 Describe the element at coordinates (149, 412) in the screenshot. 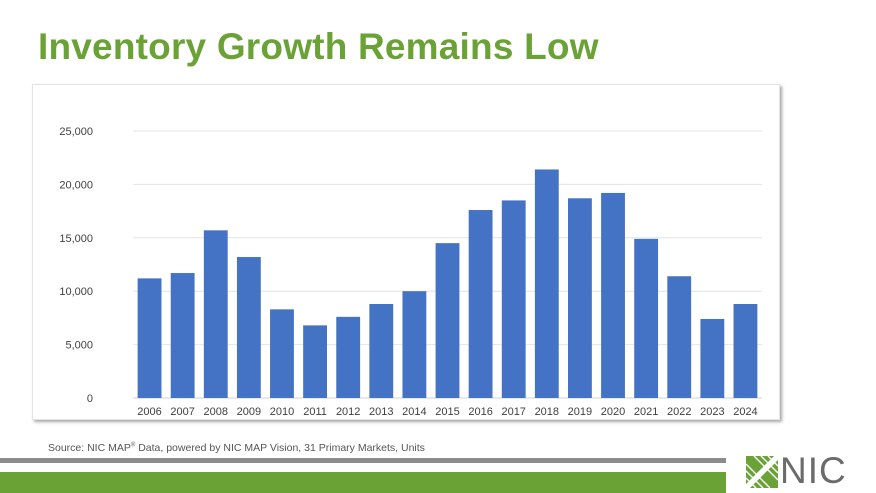

I see `x-tick-label: 2006` at that location.